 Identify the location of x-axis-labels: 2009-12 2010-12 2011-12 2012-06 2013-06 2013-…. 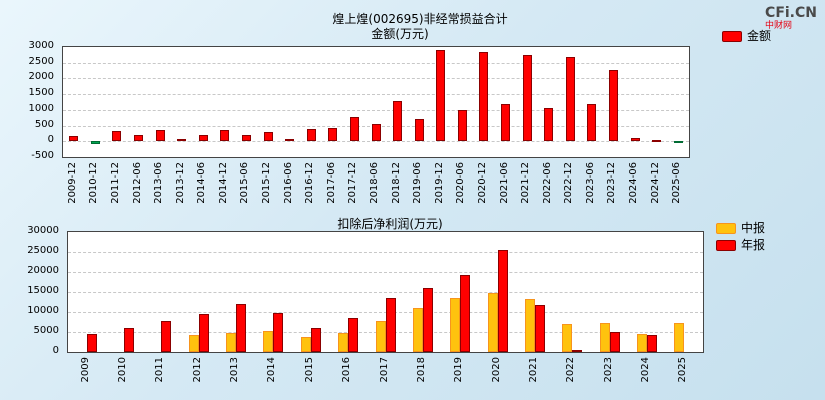
(376, 185).